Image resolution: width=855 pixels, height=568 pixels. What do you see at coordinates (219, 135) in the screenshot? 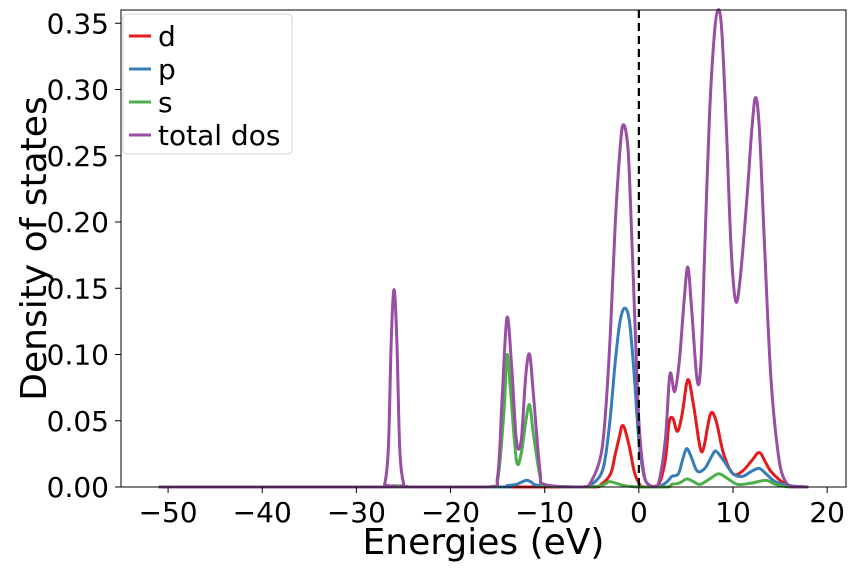
I see `legend-label-total-dos: total dos` at bounding box center [219, 135].